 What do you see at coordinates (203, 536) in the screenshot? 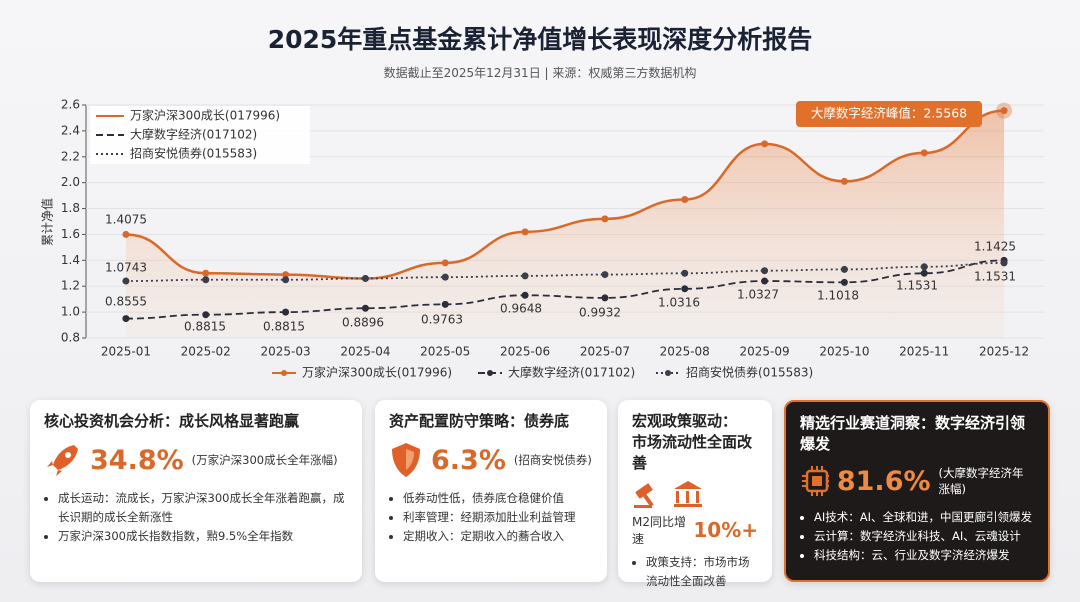
I see `bullet: 万家沪深300成长指数指数，㸃9.5%全年指数` at bounding box center [203, 536].